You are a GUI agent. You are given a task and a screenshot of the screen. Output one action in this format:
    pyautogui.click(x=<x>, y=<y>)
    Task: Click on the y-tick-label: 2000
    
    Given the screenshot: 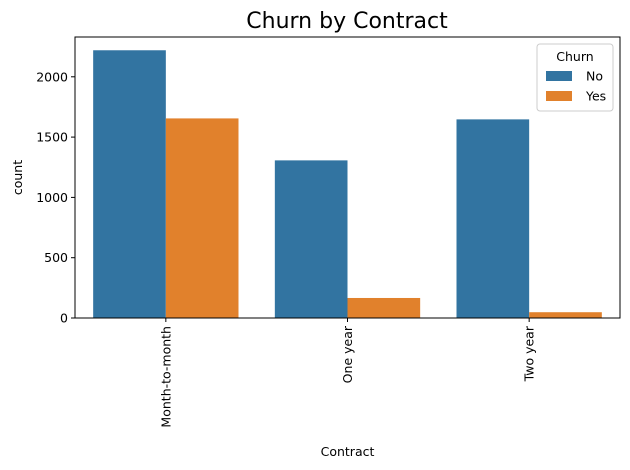 What is the action you would take?
    pyautogui.click(x=52, y=76)
    